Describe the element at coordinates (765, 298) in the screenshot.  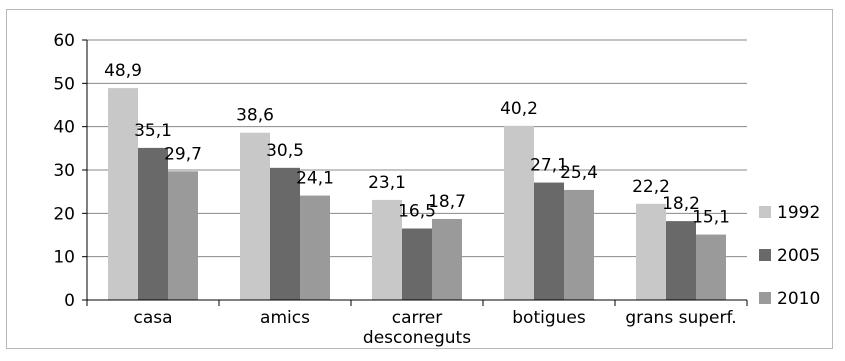
I see `legend-swatch-2010` at that location.